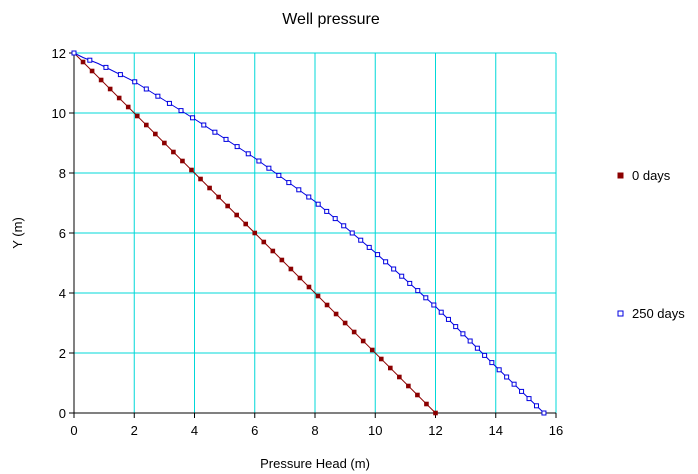 This screenshot has height=474, width=698. I want to click on y-axis-label: Y (m), so click(17, 233).